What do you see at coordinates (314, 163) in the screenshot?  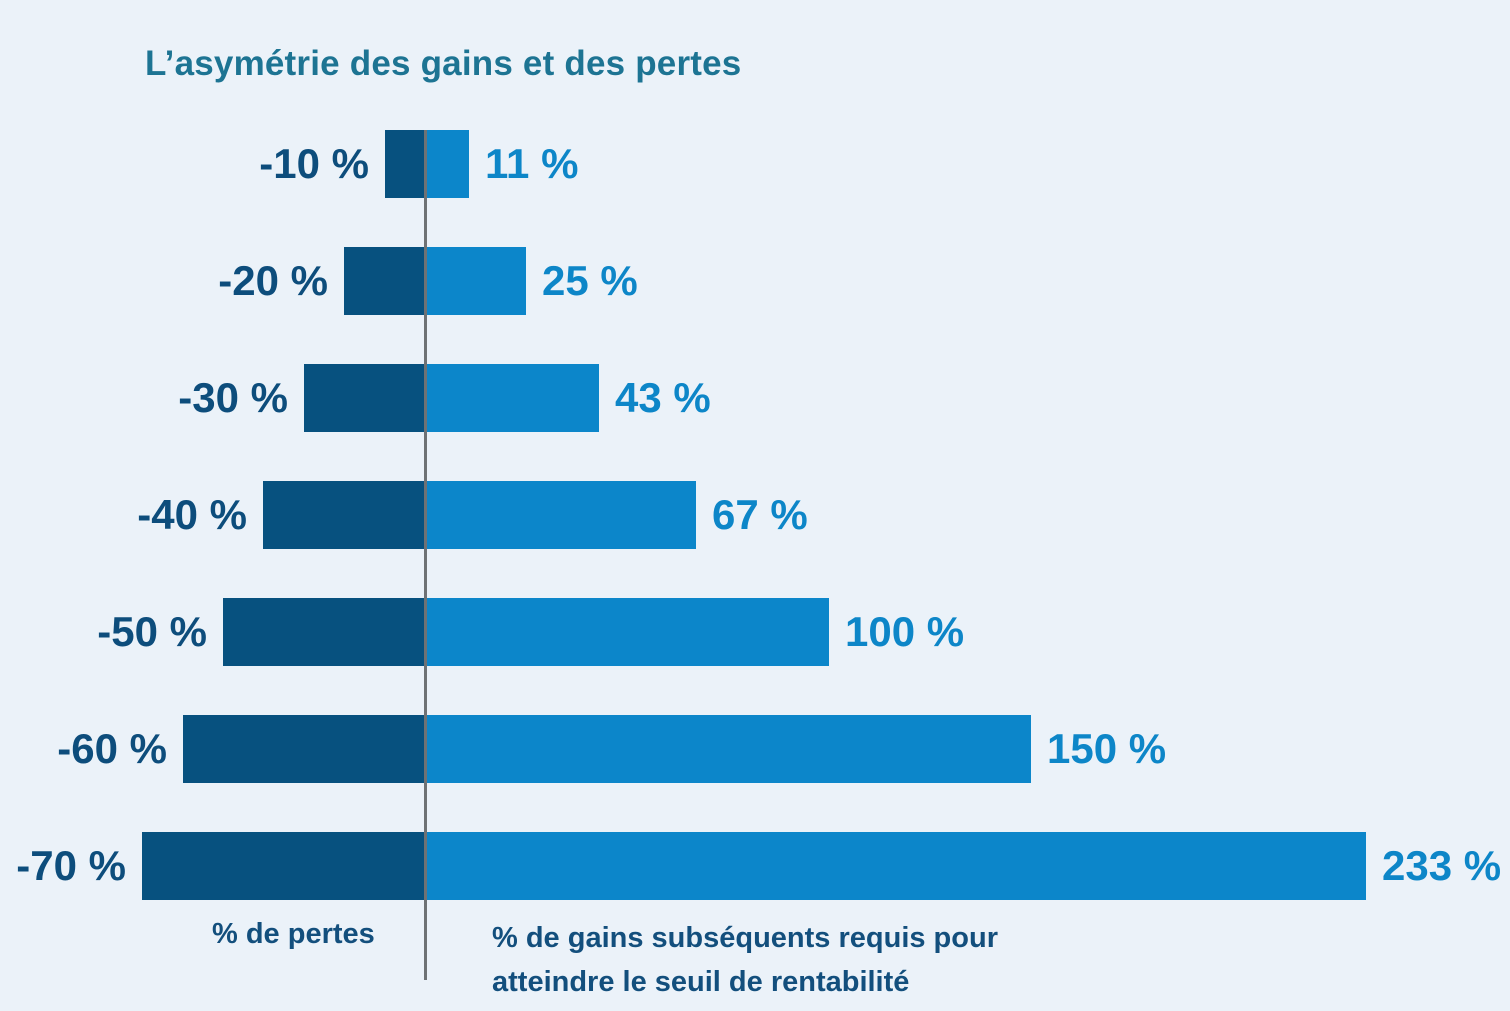 I see `loss-value-label: -10 %` at bounding box center [314, 163].